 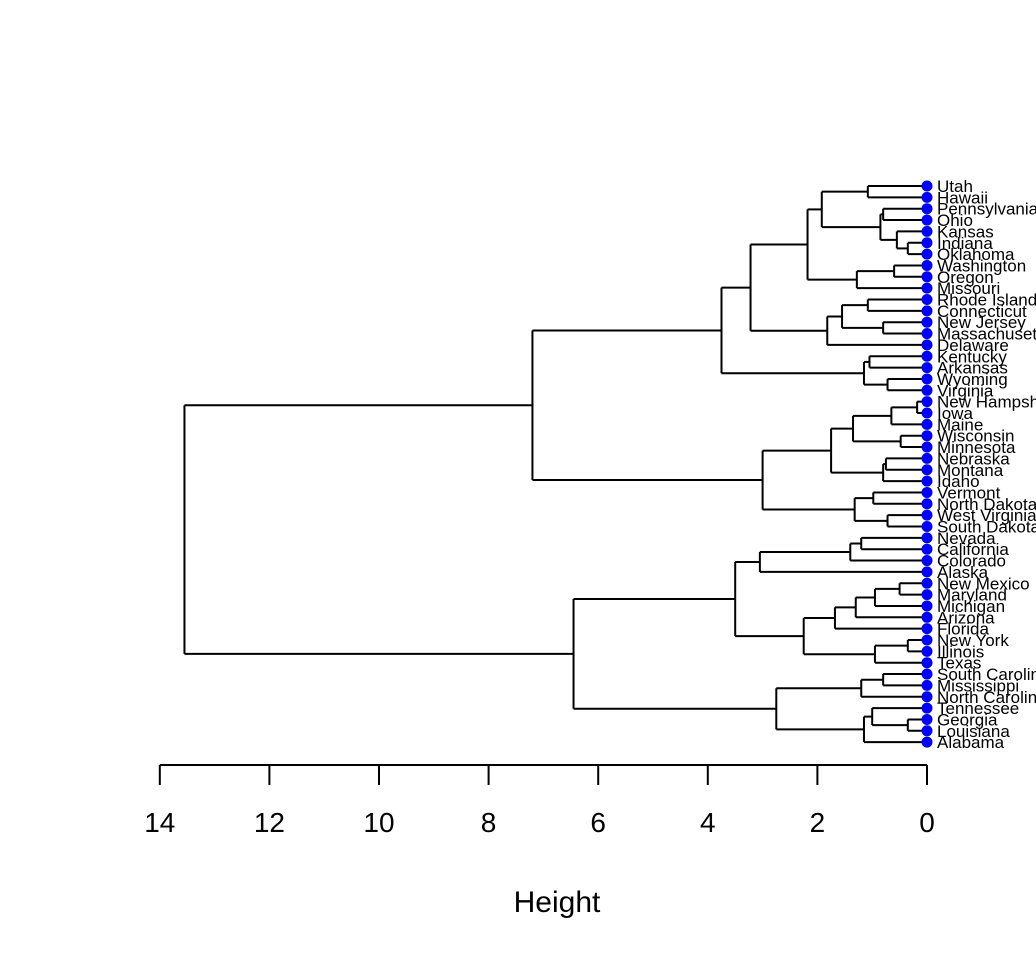 What do you see at coordinates (972, 595) in the screenshot?
I see `leaf-label: Maryland` at bounding box center [972, 595].